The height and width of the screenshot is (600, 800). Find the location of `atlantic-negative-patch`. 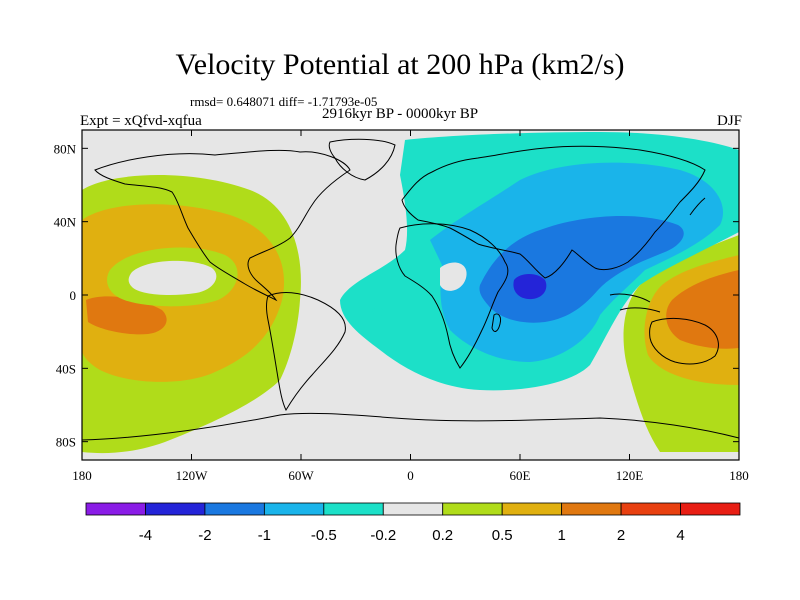

atlantic-negative-patch is located at coordinates (378, 312).